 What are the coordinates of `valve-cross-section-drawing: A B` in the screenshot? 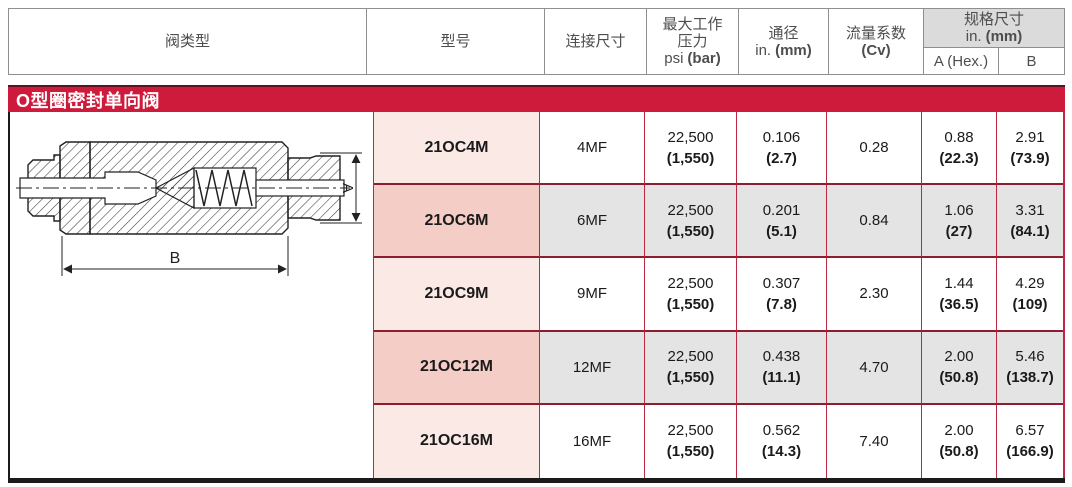 It's located at (189, 208).